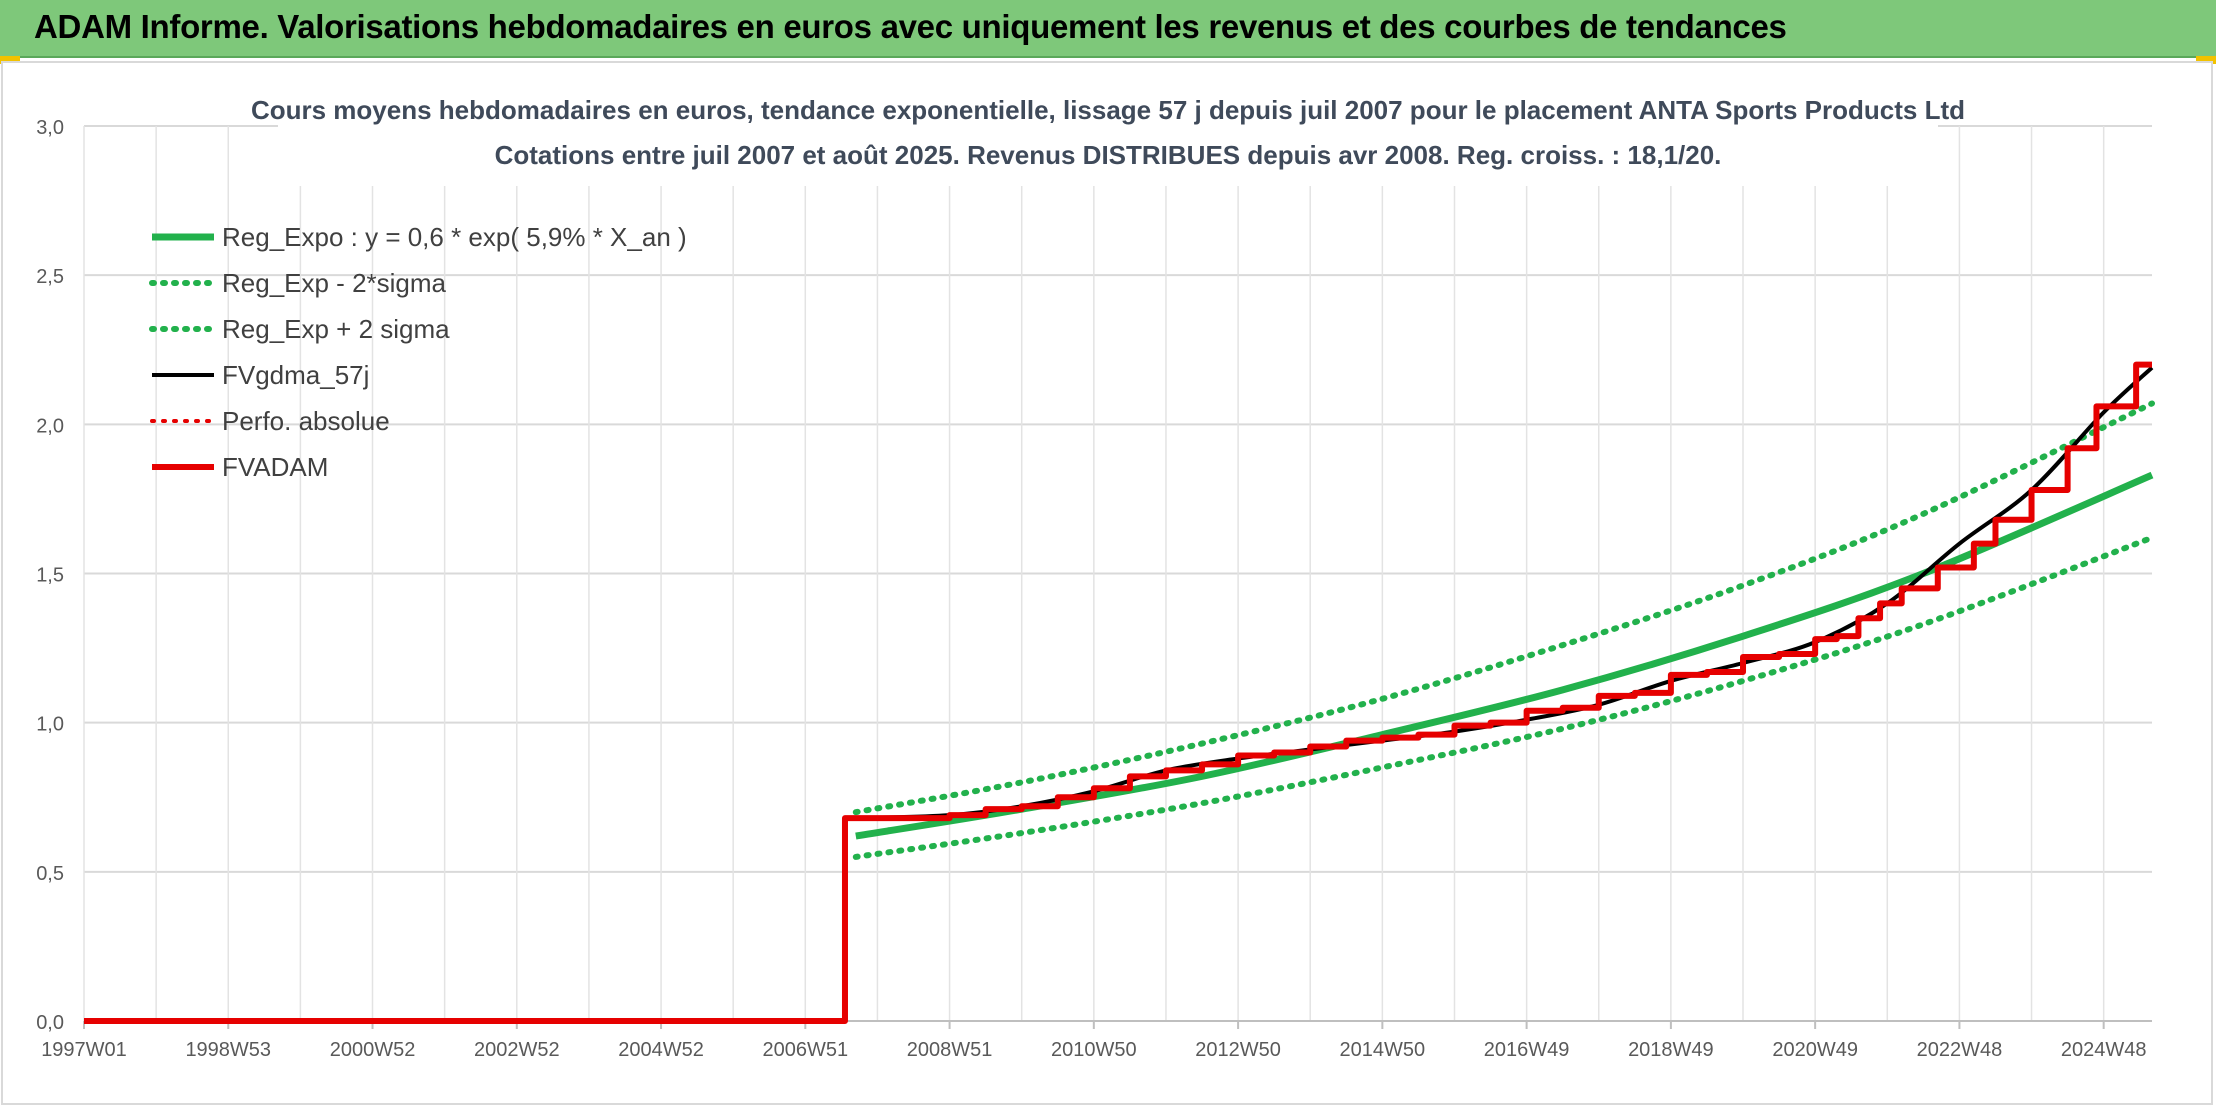  What do you see at coordinates (2206, 60) in the screenshot?
I see `right-corner-mark` at bounding box center [2206, 60].